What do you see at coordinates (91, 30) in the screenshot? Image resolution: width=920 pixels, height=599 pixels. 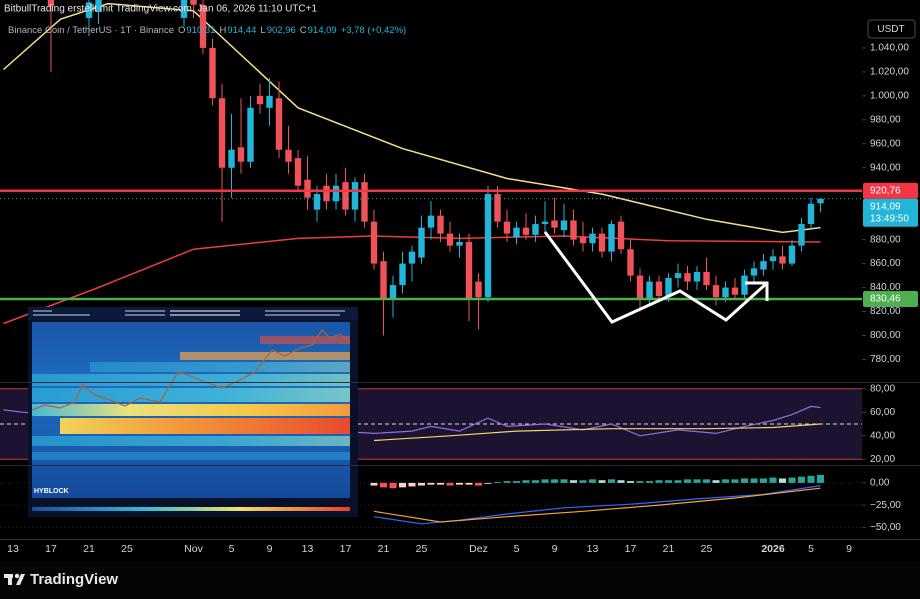 I see `legend-item: Binance Coin / TetherUS · 1T · Binance` at bounding box center [91, 30].